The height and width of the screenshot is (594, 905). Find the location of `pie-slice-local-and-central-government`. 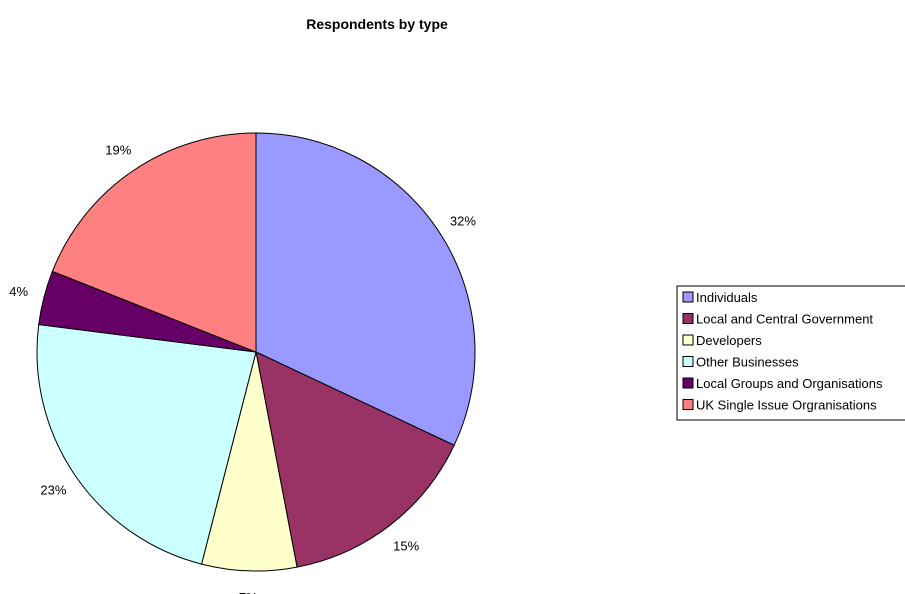

pie-slice-local-and-central-government is located at coordinates (355, 459).